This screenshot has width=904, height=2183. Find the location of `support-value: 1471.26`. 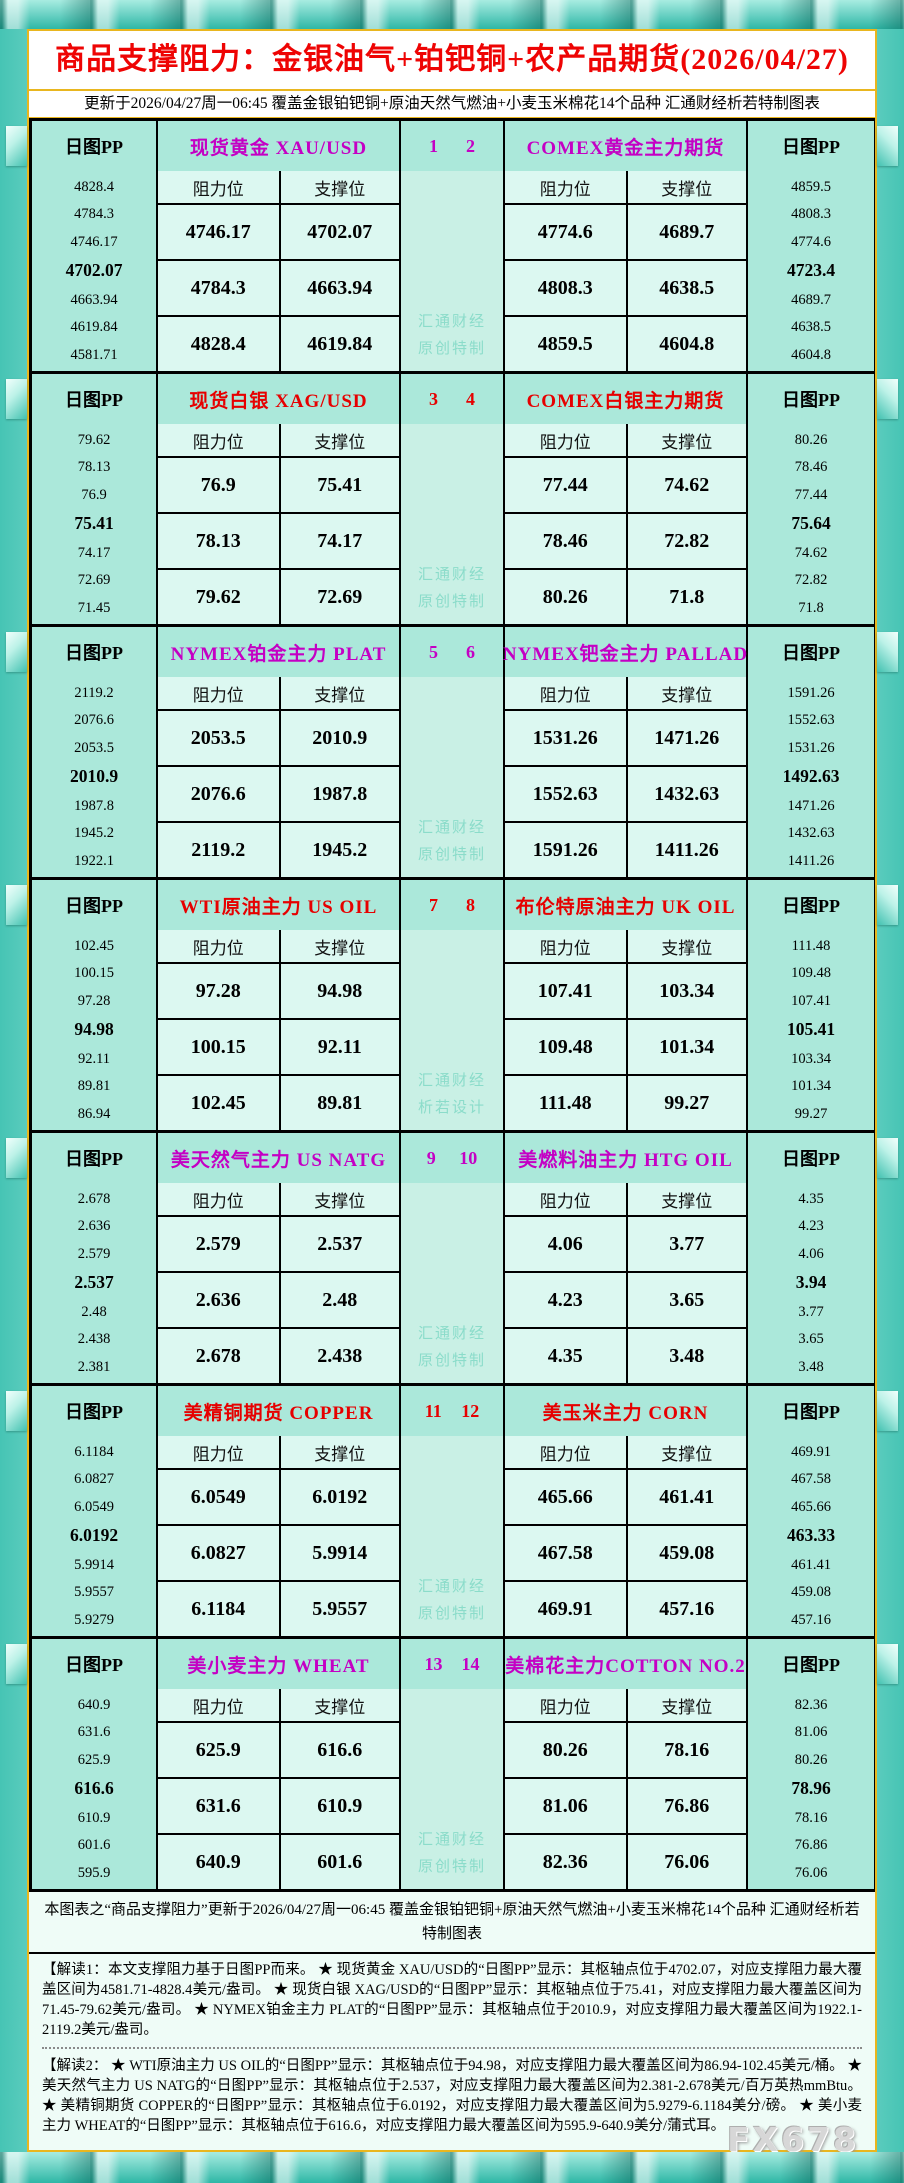

support-value: 1471.26 is located at coordinates (685, 737).